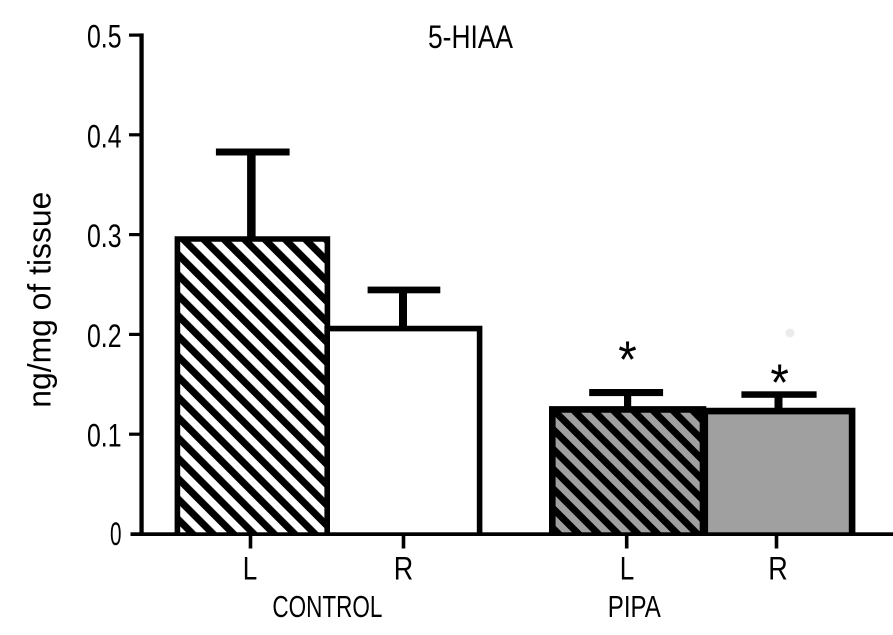  Describe the element at coordinates (104, 236) in the screenshot. I see `svg-text: 0.3` at that location.